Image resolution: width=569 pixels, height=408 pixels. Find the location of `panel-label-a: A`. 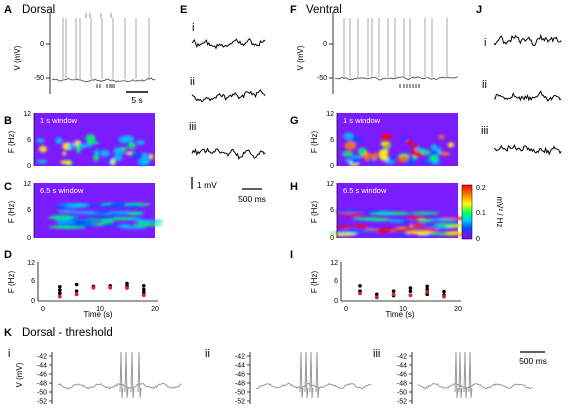

panel-label-a: A is located at coordinates (8, 10).